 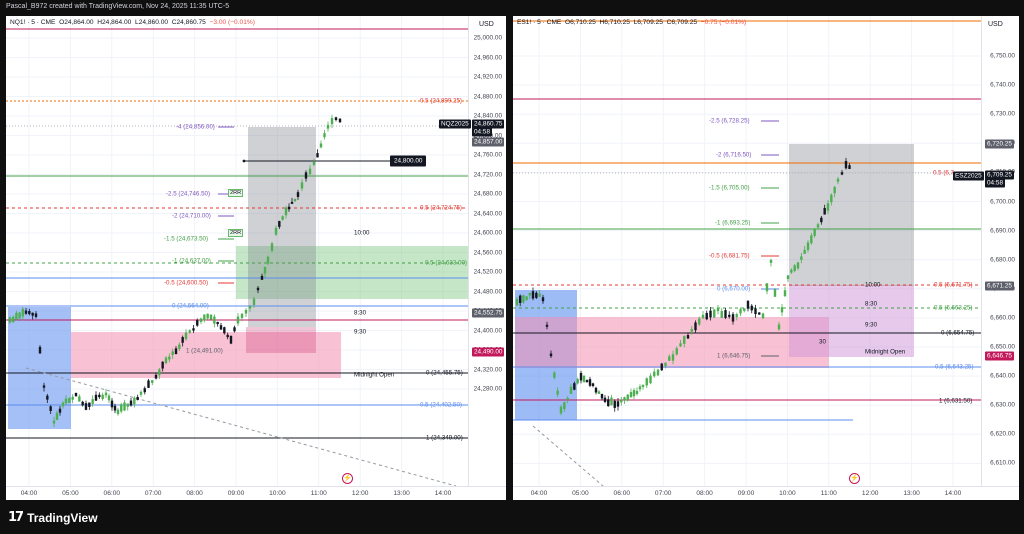 What do you see at coordinates (487, 174) in the screenshot?
I see `price-tick-label: 24,720.00` at bounding box center [487, 174].